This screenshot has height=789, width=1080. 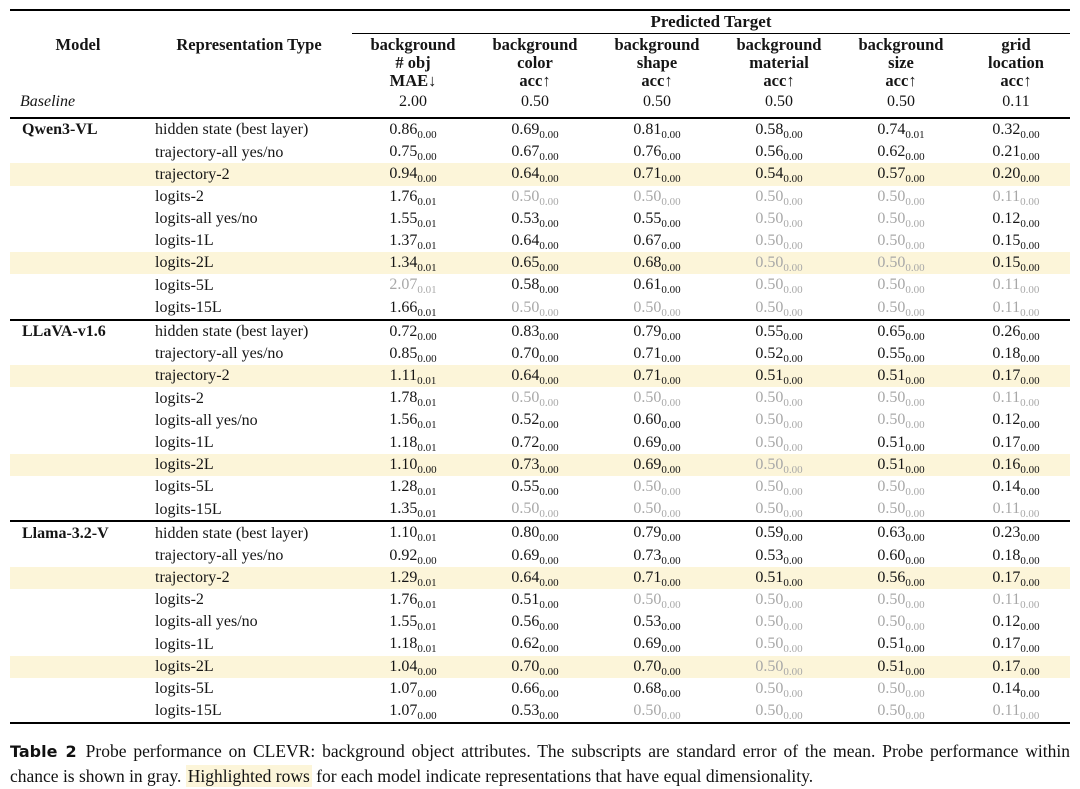 I want to click on value-cell: 2.070.01, so click(x=413, y=286).